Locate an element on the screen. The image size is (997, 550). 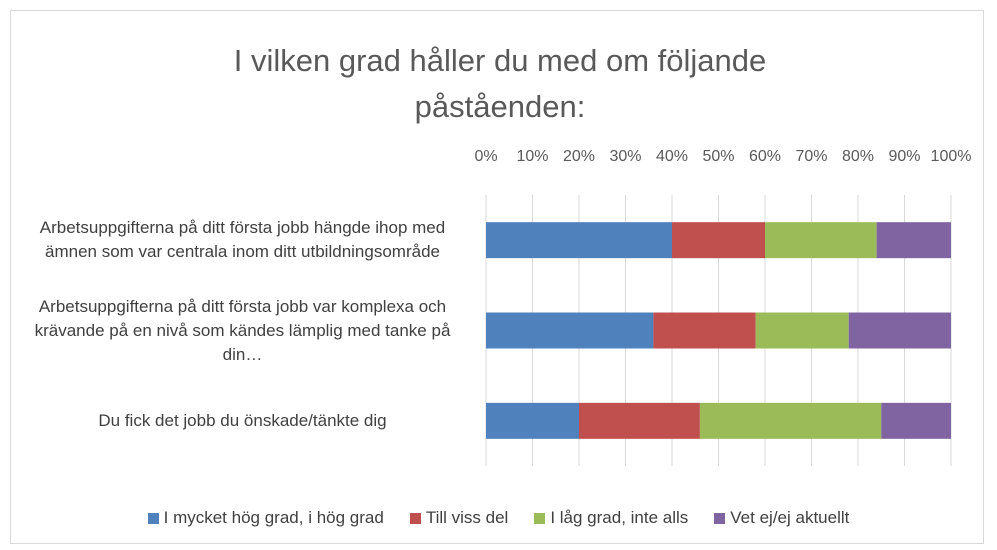
x-tick-label: 50% is located at coordinates (718, 156).